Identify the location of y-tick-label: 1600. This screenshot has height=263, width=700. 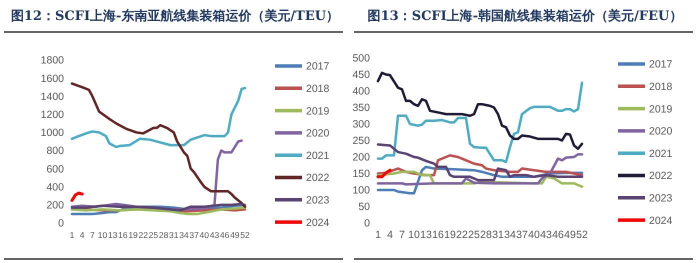
(52, 78).